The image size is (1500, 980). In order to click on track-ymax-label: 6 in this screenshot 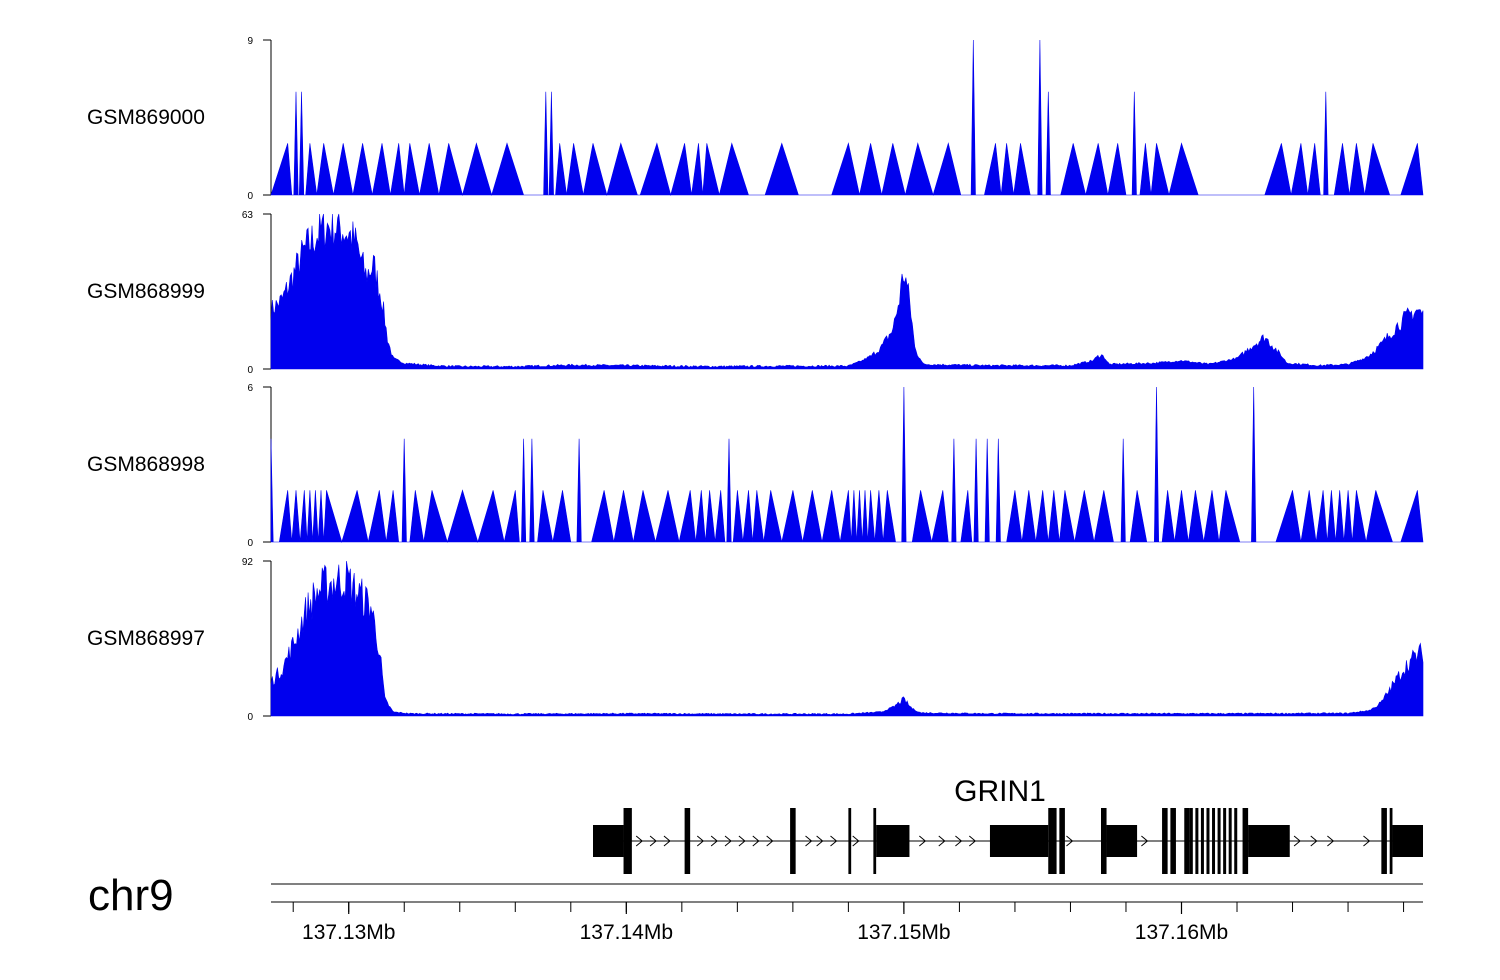, I will do `click(250, 388)`.